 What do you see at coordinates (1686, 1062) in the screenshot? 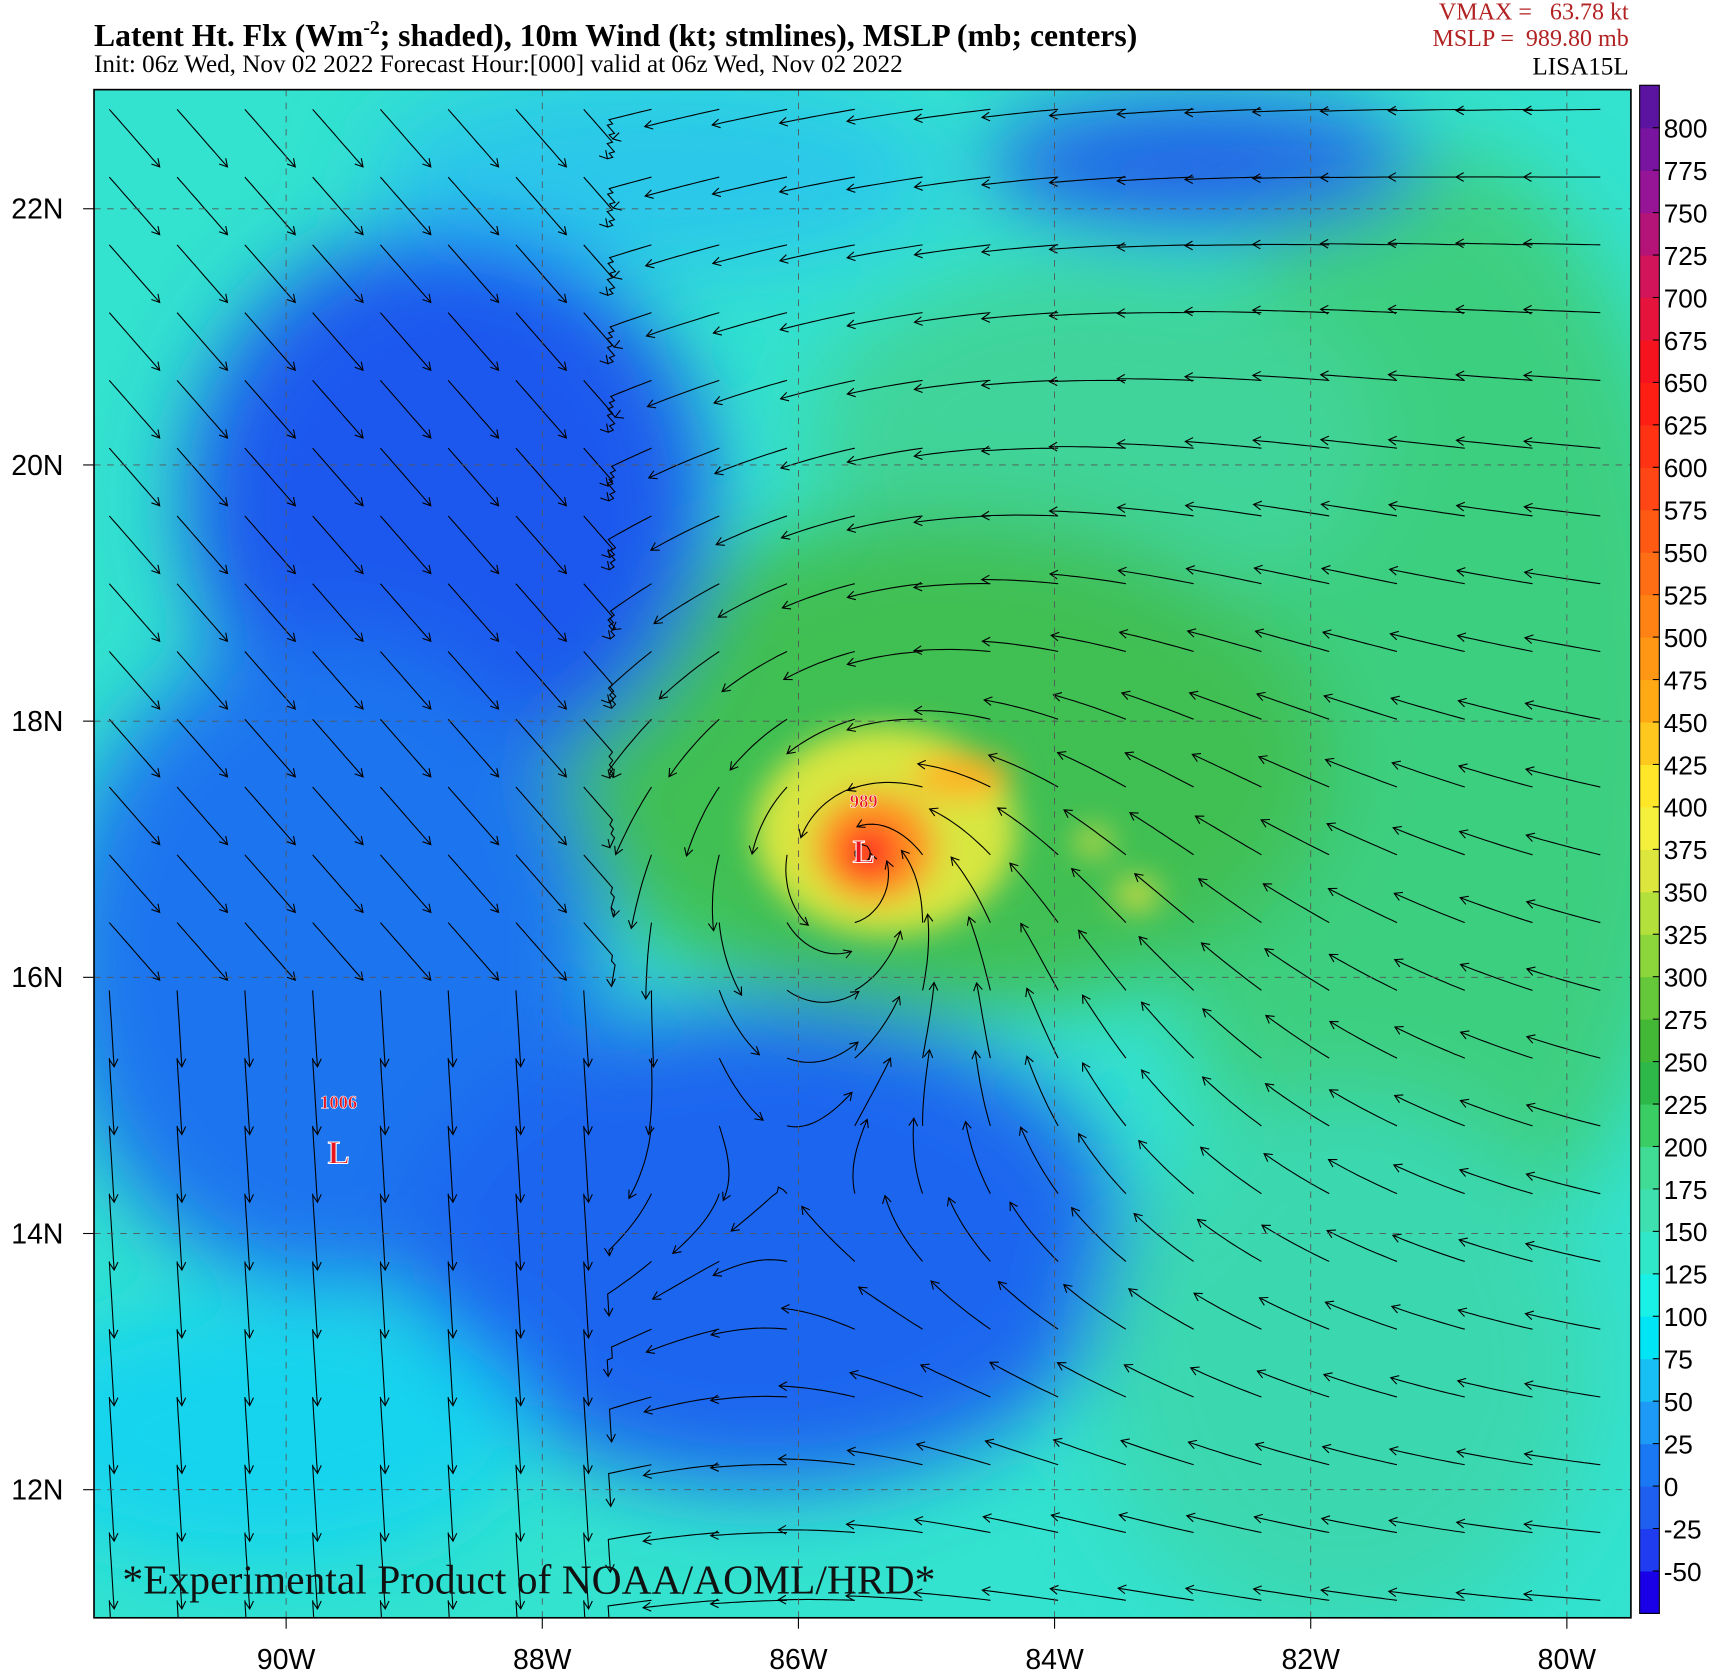
I see `colorbar-label: 250` at bounding box center [1686, 1062].